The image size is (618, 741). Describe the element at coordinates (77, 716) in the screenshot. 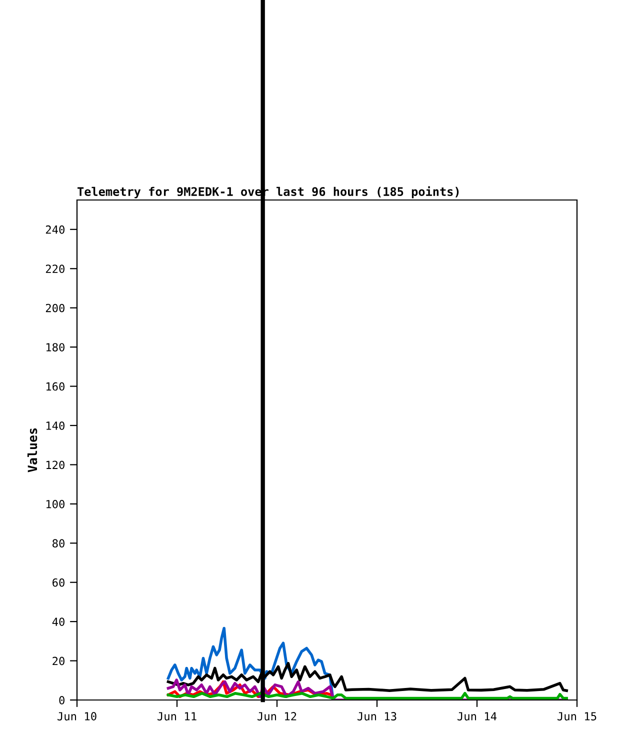

I see `x-tick-label: Jun 10` at that location.